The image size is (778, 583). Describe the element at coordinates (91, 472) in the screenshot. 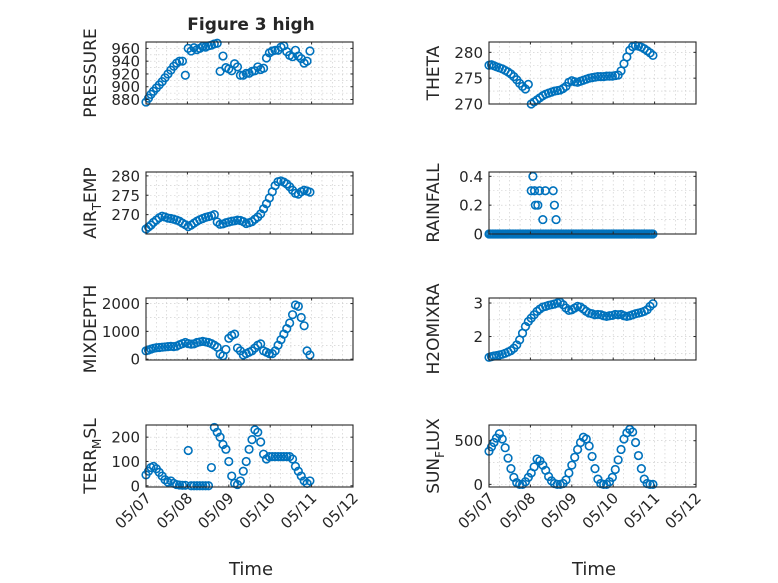

I see `y-axis-label-main: TERR` at that location.